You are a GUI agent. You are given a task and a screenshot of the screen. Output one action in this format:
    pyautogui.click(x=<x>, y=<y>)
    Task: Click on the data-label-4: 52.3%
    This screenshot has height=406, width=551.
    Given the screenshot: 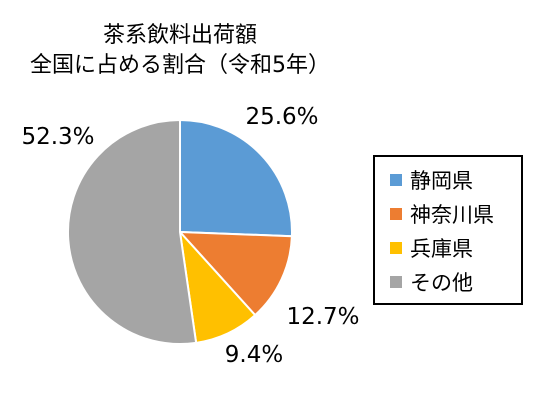 What is the action you would take?
    pyautogui.click(x=57, y=137)
    